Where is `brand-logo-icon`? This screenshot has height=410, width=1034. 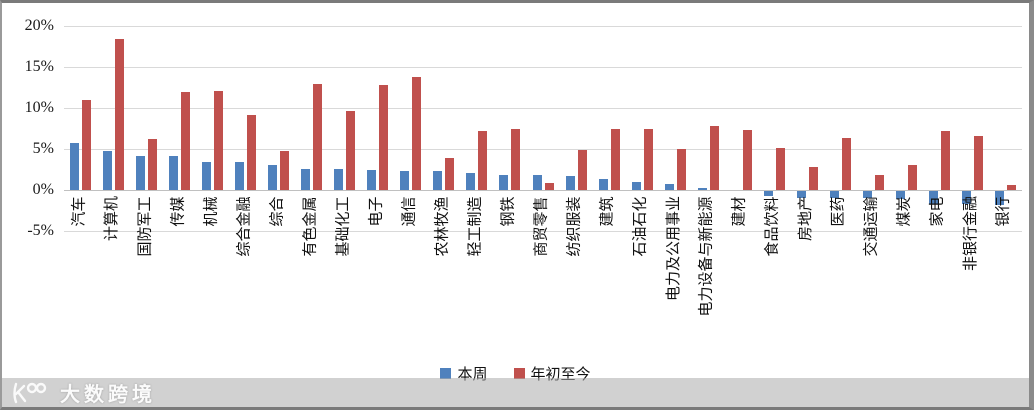
brand-logo-icon is located at coordinates (30, 392).